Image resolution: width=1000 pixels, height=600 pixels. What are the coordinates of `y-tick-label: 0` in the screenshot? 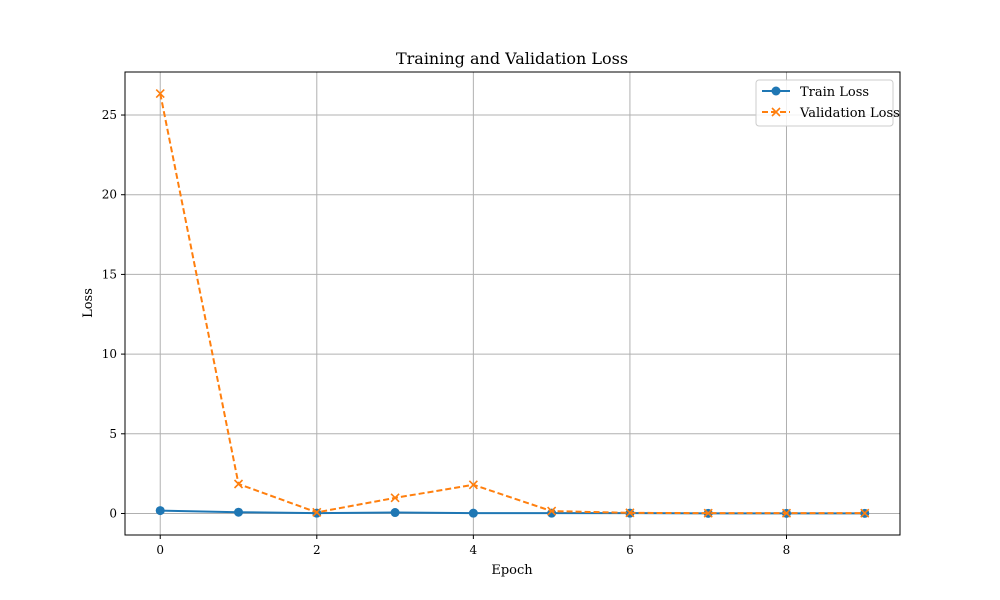 It's located at (113, 513).